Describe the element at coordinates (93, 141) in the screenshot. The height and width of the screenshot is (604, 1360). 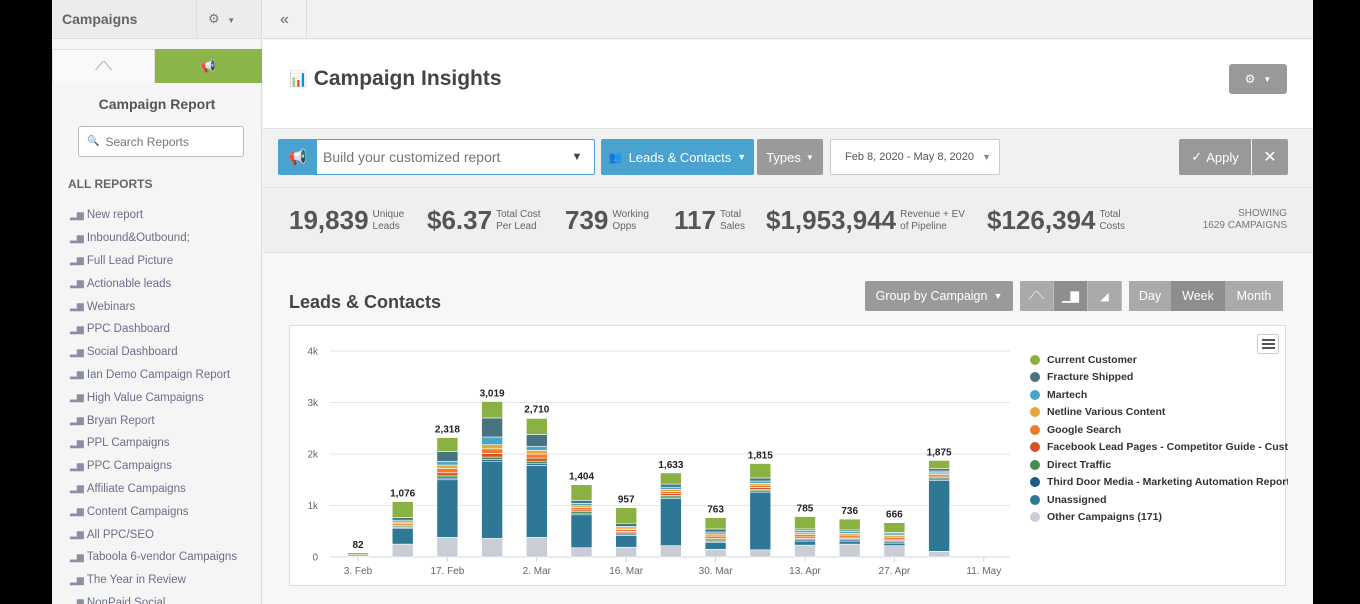
I see `search-icon: 🔍` at that location.